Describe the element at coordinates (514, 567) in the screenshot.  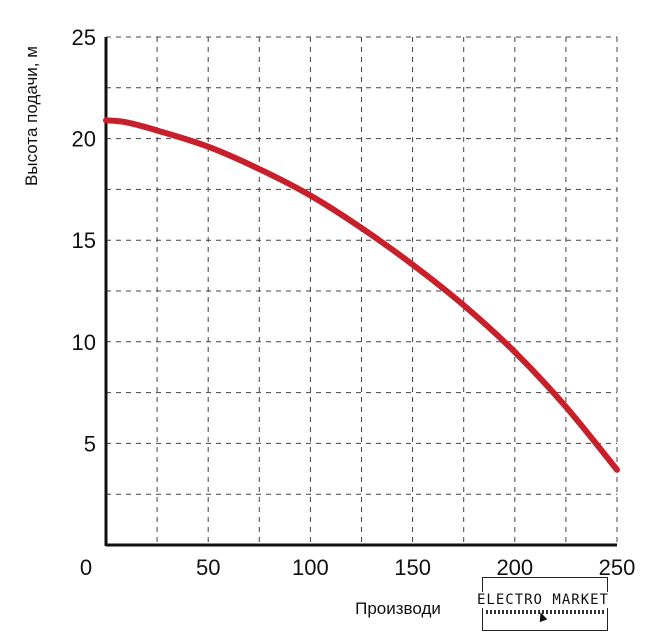
I see `x-tick-label: 200` at that location.